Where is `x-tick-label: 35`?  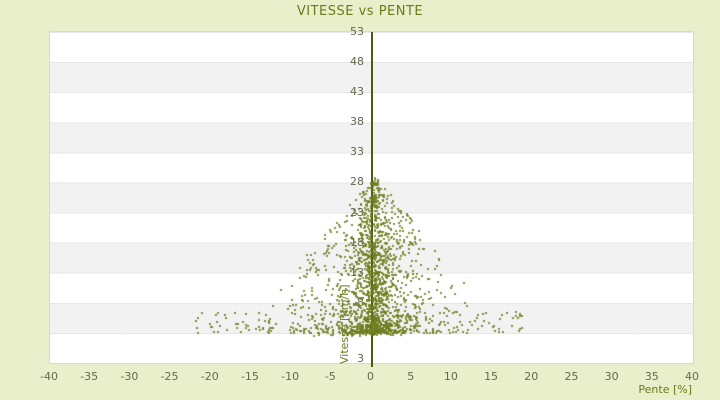 x-tick-label: 35 is located at coordinates (651, 376).